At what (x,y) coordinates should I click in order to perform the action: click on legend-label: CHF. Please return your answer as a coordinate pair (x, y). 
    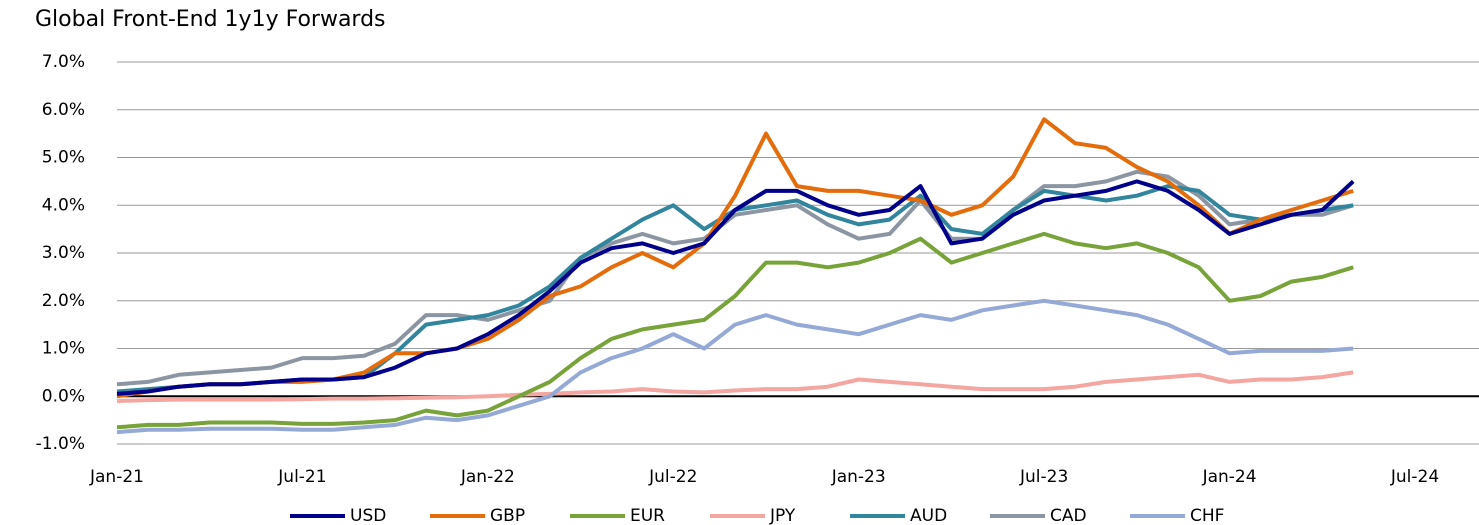
    Looking at the image, I should click on (1207, 515).